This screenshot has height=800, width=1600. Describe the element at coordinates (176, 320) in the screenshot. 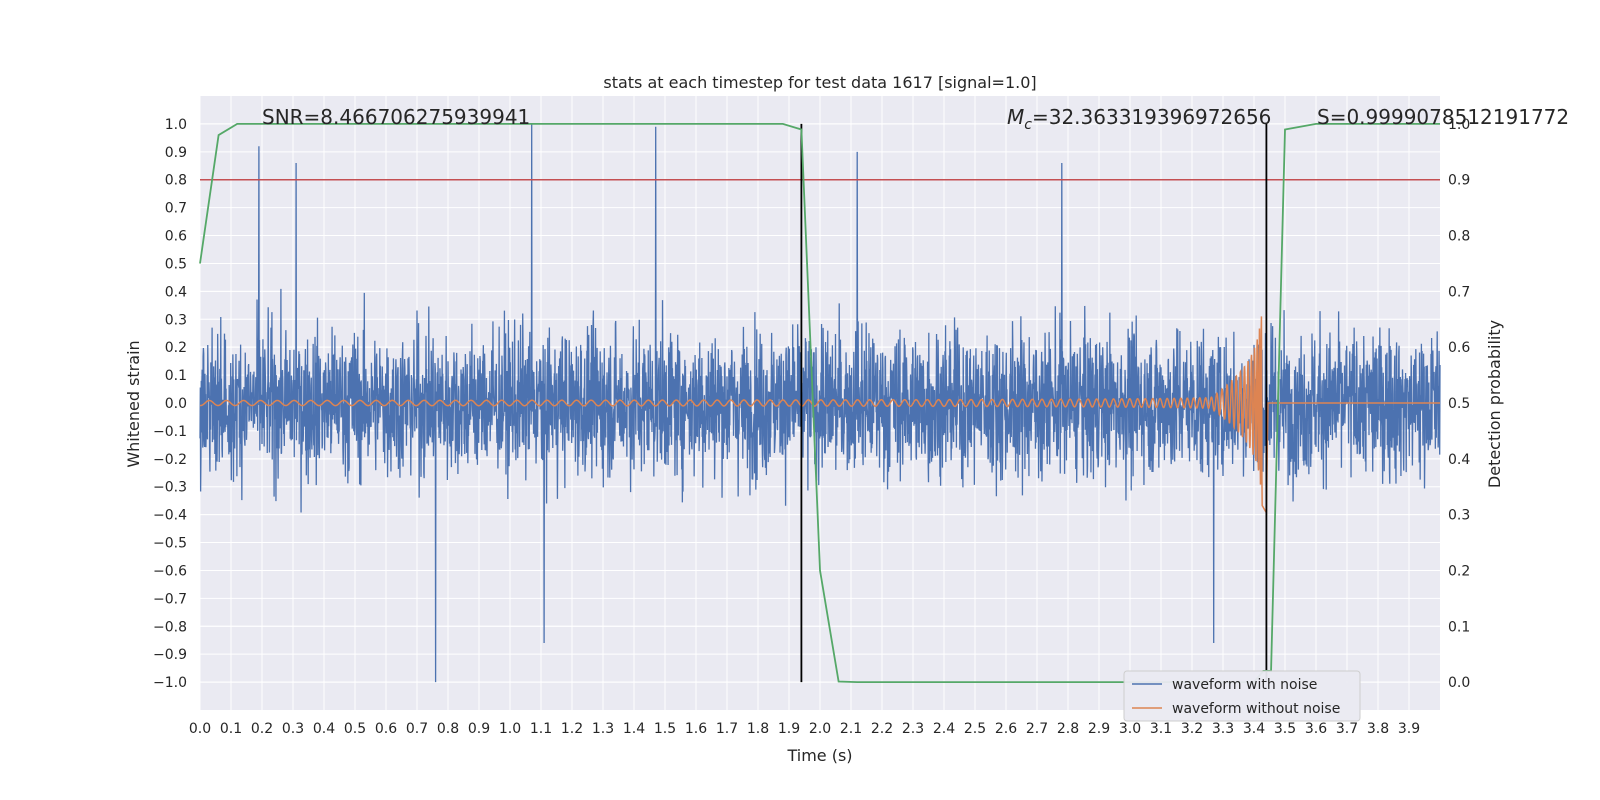

I see `y-tick-label: 0.3` at that location.